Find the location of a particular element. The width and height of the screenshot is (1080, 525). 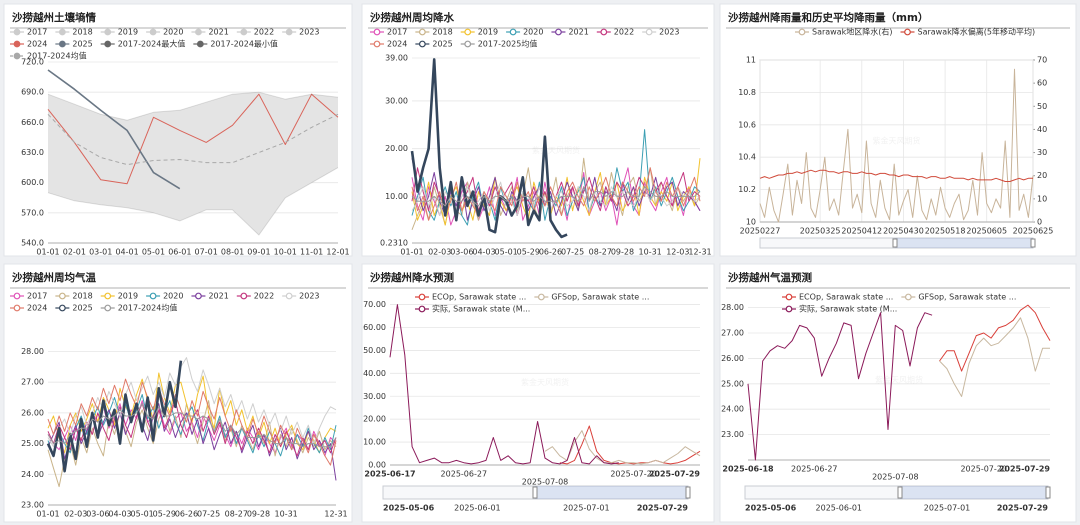

y2-tick-label: 0 is located at coordinates (1039, 222).